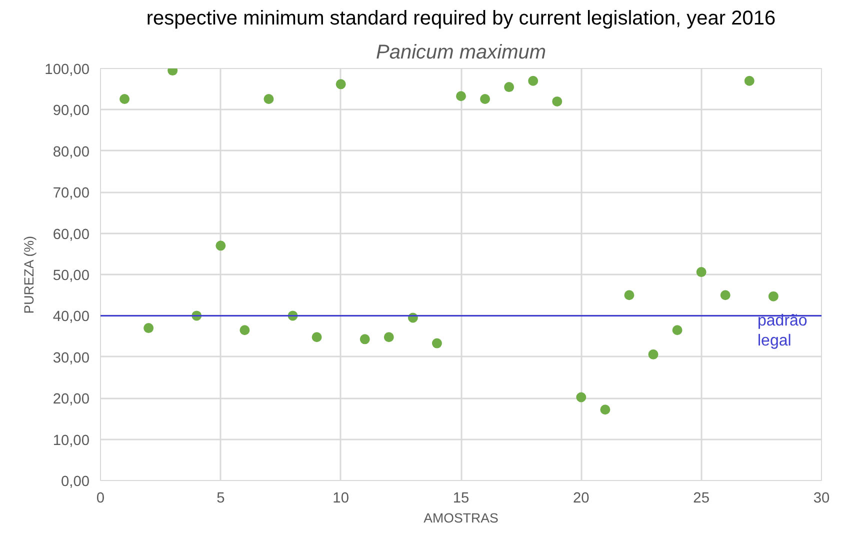 This screenshot has width=855, height=540. Describe the element at coordinates (67, 70) in the screenshot. I see `y-tick-label: 100,00` at that location.